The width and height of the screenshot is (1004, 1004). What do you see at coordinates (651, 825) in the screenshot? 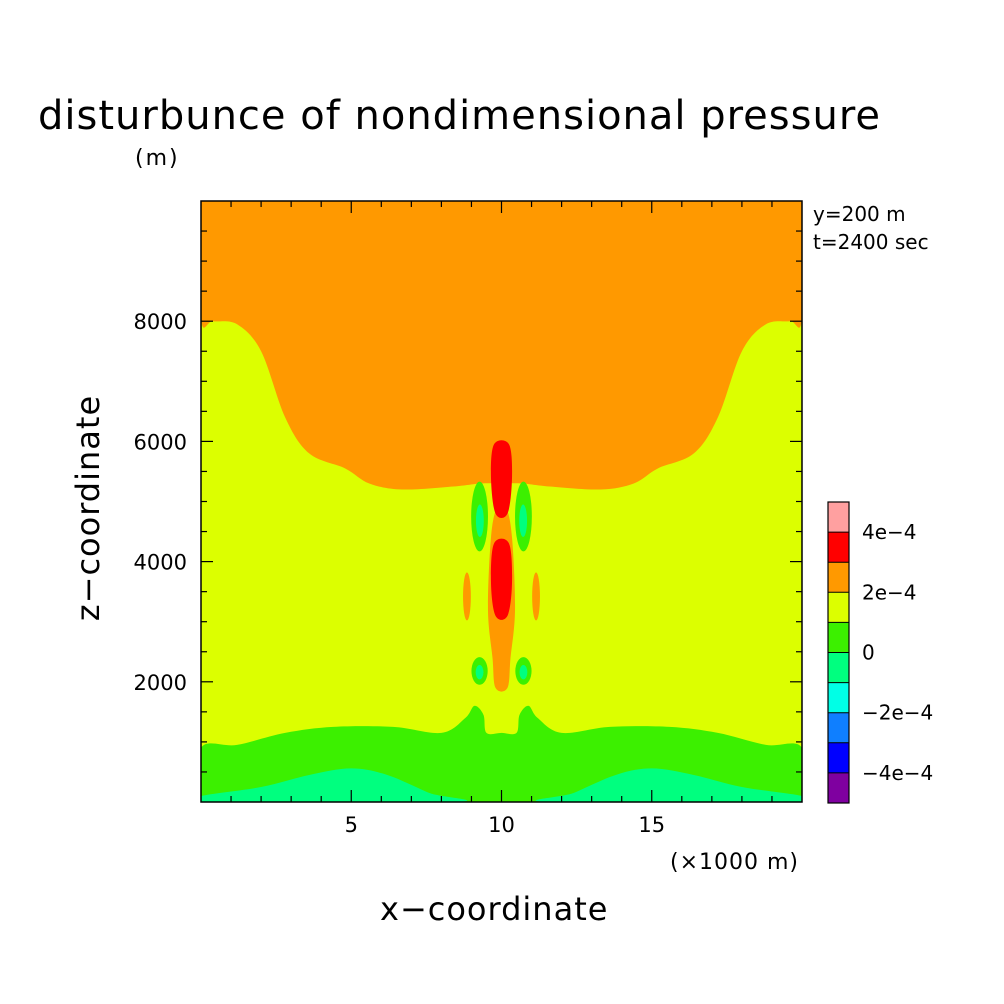
I see `x-tick-label: 15` at bounding box center [651, 825].